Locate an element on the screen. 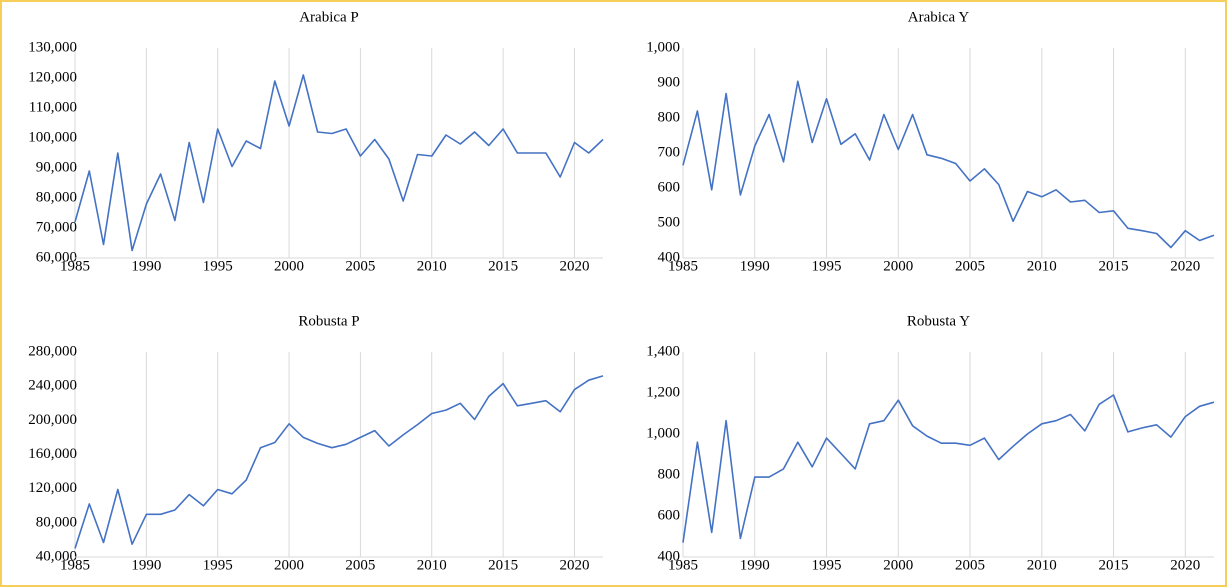 The height and width of the screenshot is (587, 1227). chart-title: Arabica Y is located at coordinates (939, 17).